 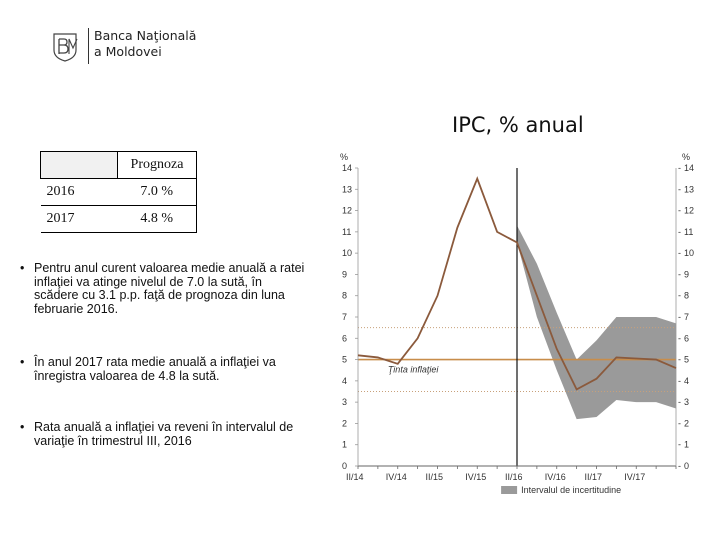 I want to click on y-tick-label-left: 9, so click(x=344, y=274).